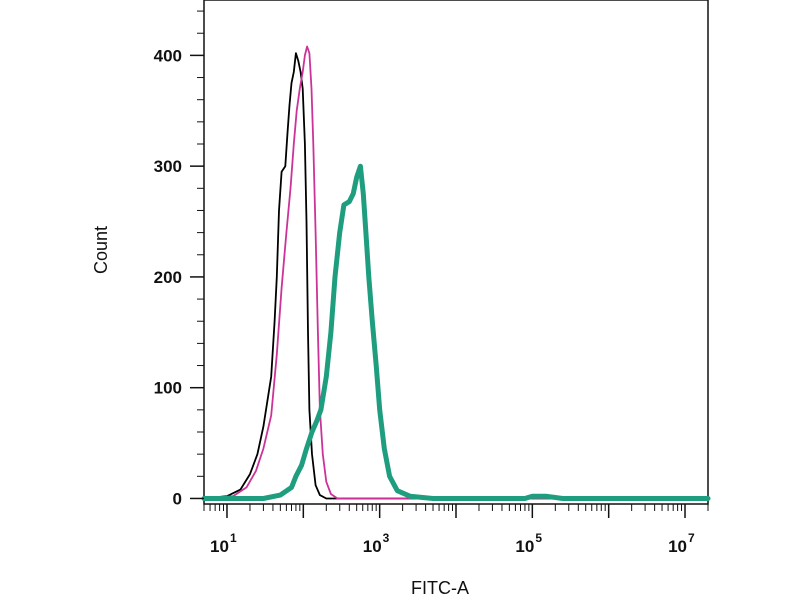  I want to click on y-tick-label: 100, so click(168, 388).